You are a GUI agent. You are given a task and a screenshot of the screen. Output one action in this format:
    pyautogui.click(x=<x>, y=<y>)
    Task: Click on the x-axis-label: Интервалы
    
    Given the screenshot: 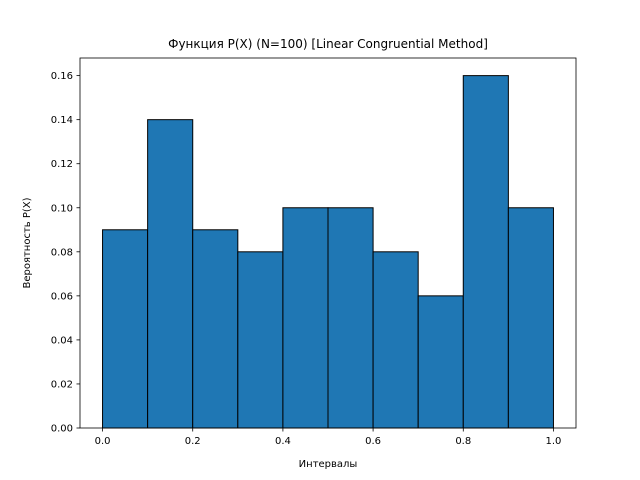 What is the action you would take?
    pyautogui.click(x=328, y=464)
    